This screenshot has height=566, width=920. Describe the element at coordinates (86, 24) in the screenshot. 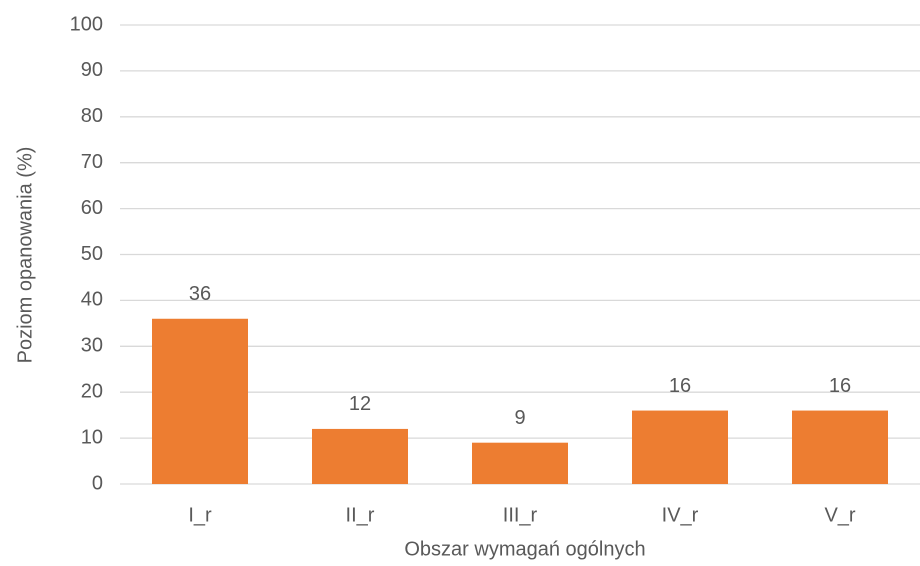

I see `y-tick-label: 100` at that location.